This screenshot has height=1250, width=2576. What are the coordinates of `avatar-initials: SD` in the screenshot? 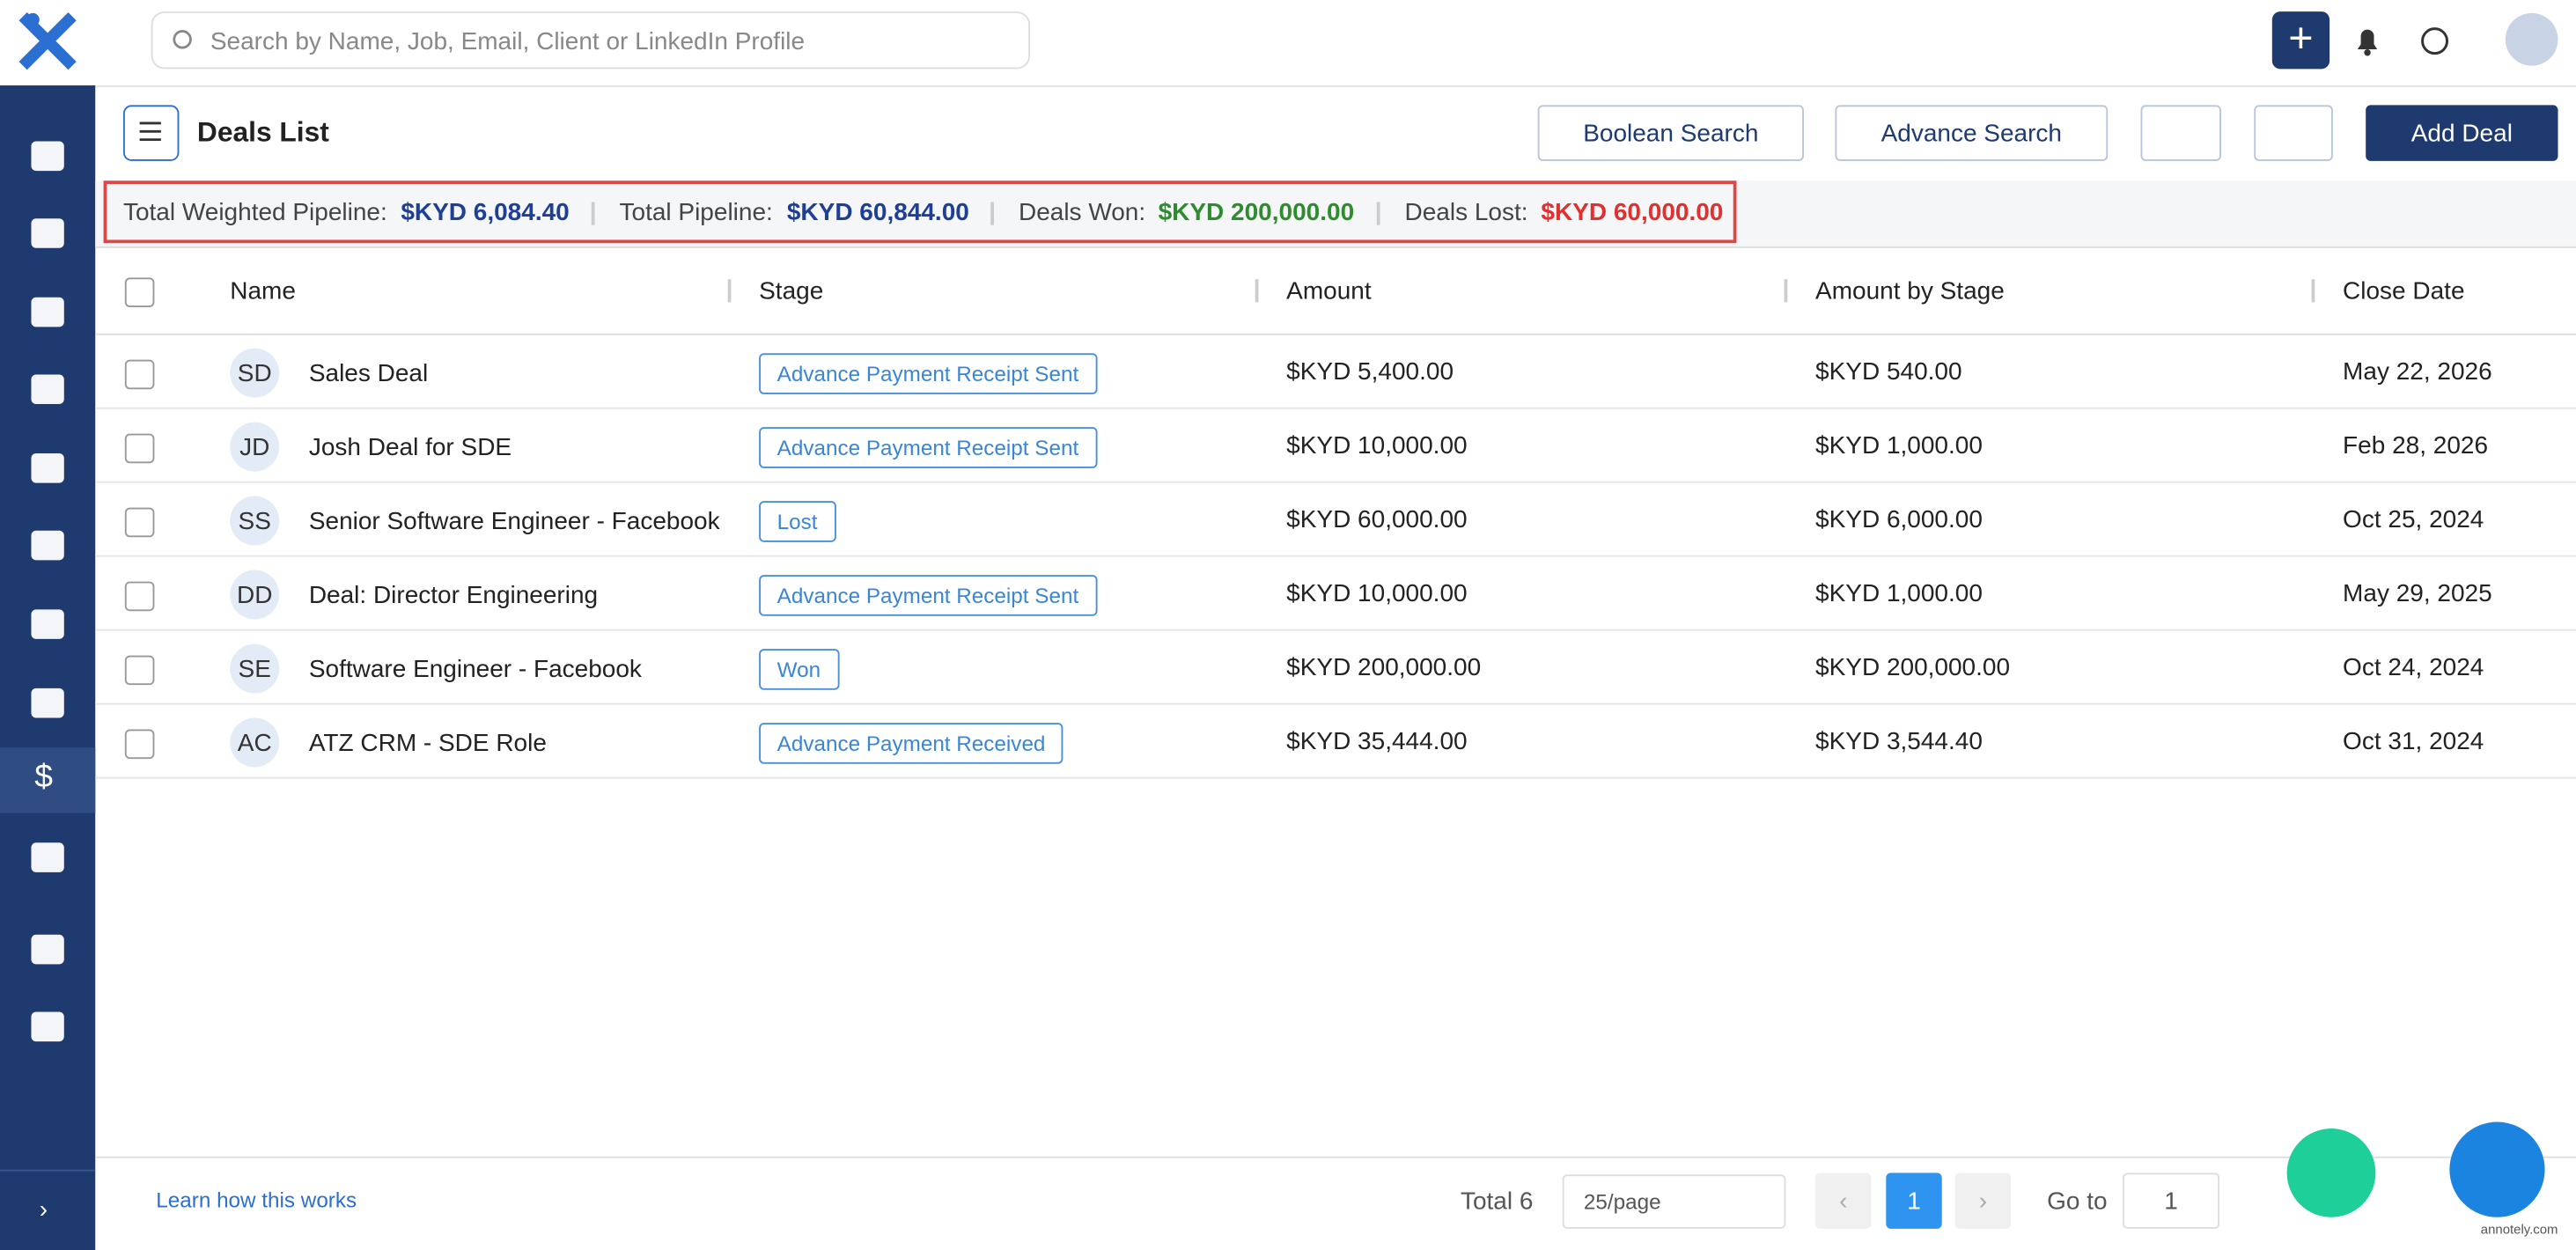 It's located at (255, 373).